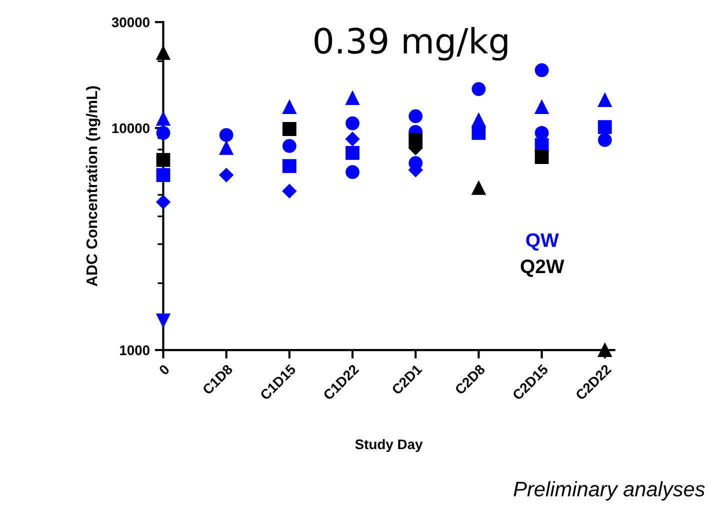  Describe the element at coordinates (164, 370) in the screenshot. I see `x-tick-label: 0` at that location.